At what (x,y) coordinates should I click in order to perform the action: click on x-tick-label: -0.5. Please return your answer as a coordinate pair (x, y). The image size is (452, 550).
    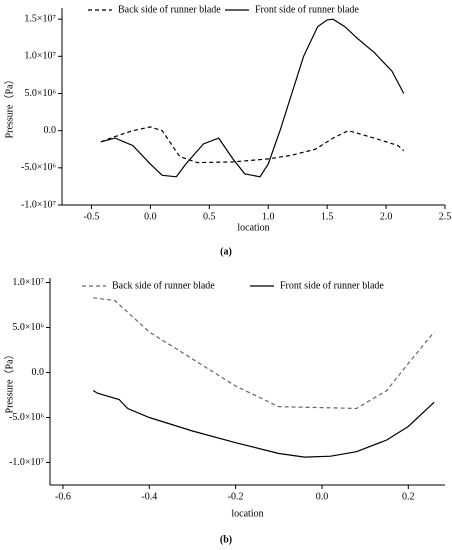
    Looking at the image, I should click on (92, 216).